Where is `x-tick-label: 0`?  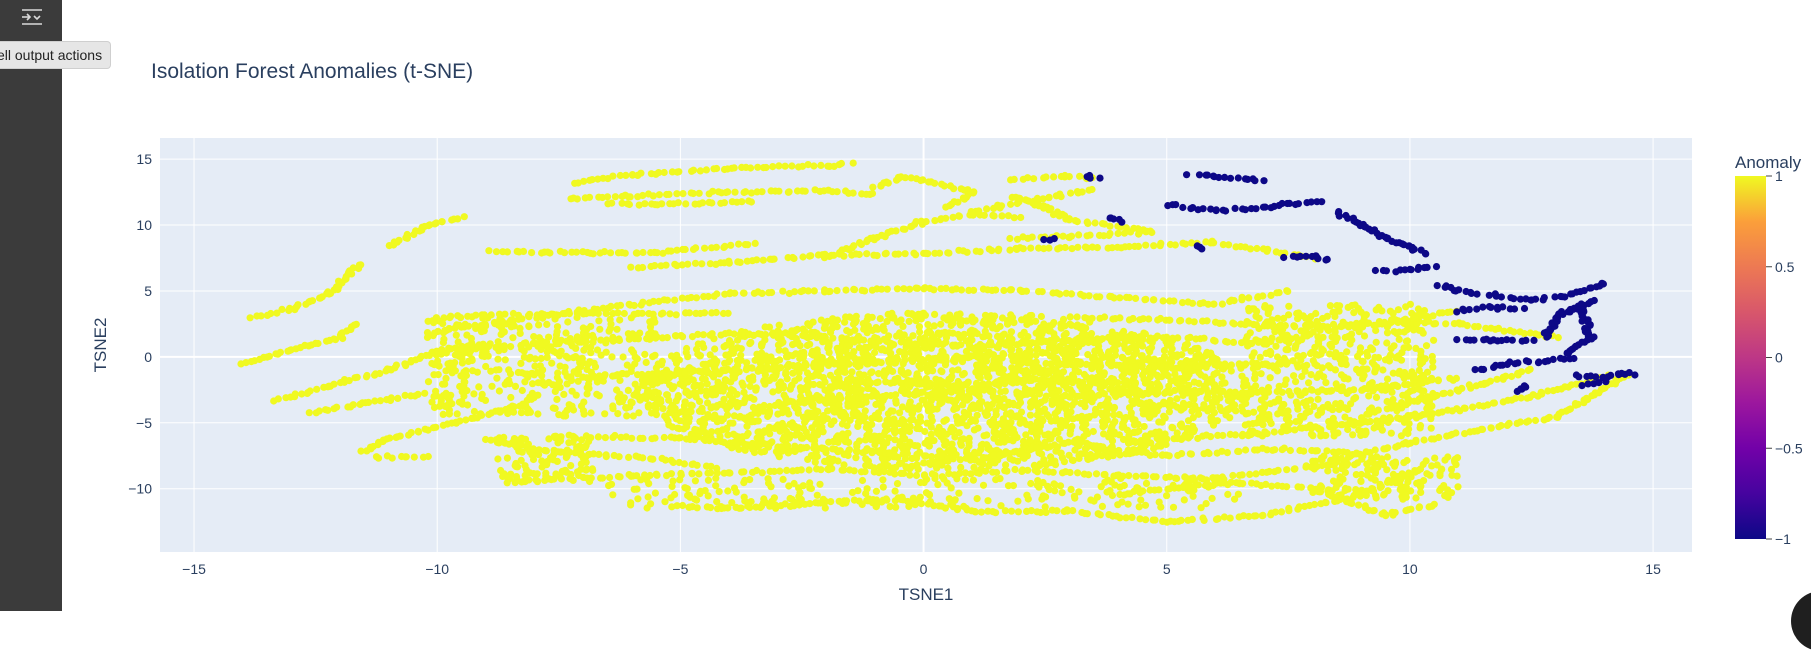
x-tick-label: 0 is located at coordinates (924, 569).